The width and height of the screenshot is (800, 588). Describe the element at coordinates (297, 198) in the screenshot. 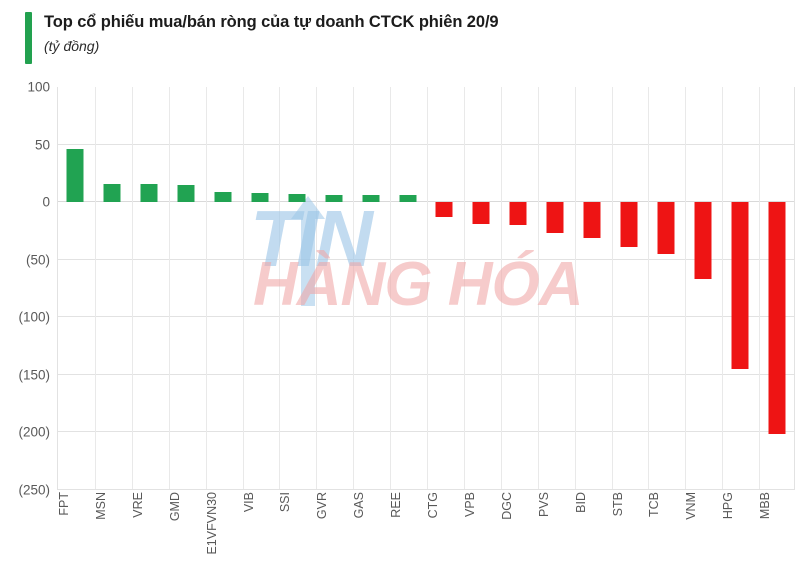

I see `bar-ssi` at that location.